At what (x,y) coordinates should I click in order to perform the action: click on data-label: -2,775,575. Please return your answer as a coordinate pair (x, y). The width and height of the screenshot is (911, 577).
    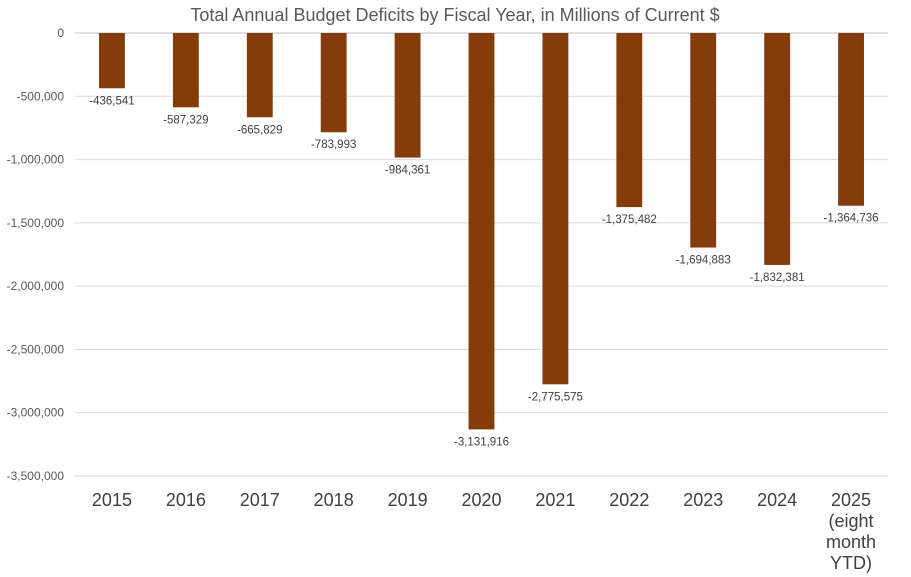
    Looking at the image, I should click on (555, 397).